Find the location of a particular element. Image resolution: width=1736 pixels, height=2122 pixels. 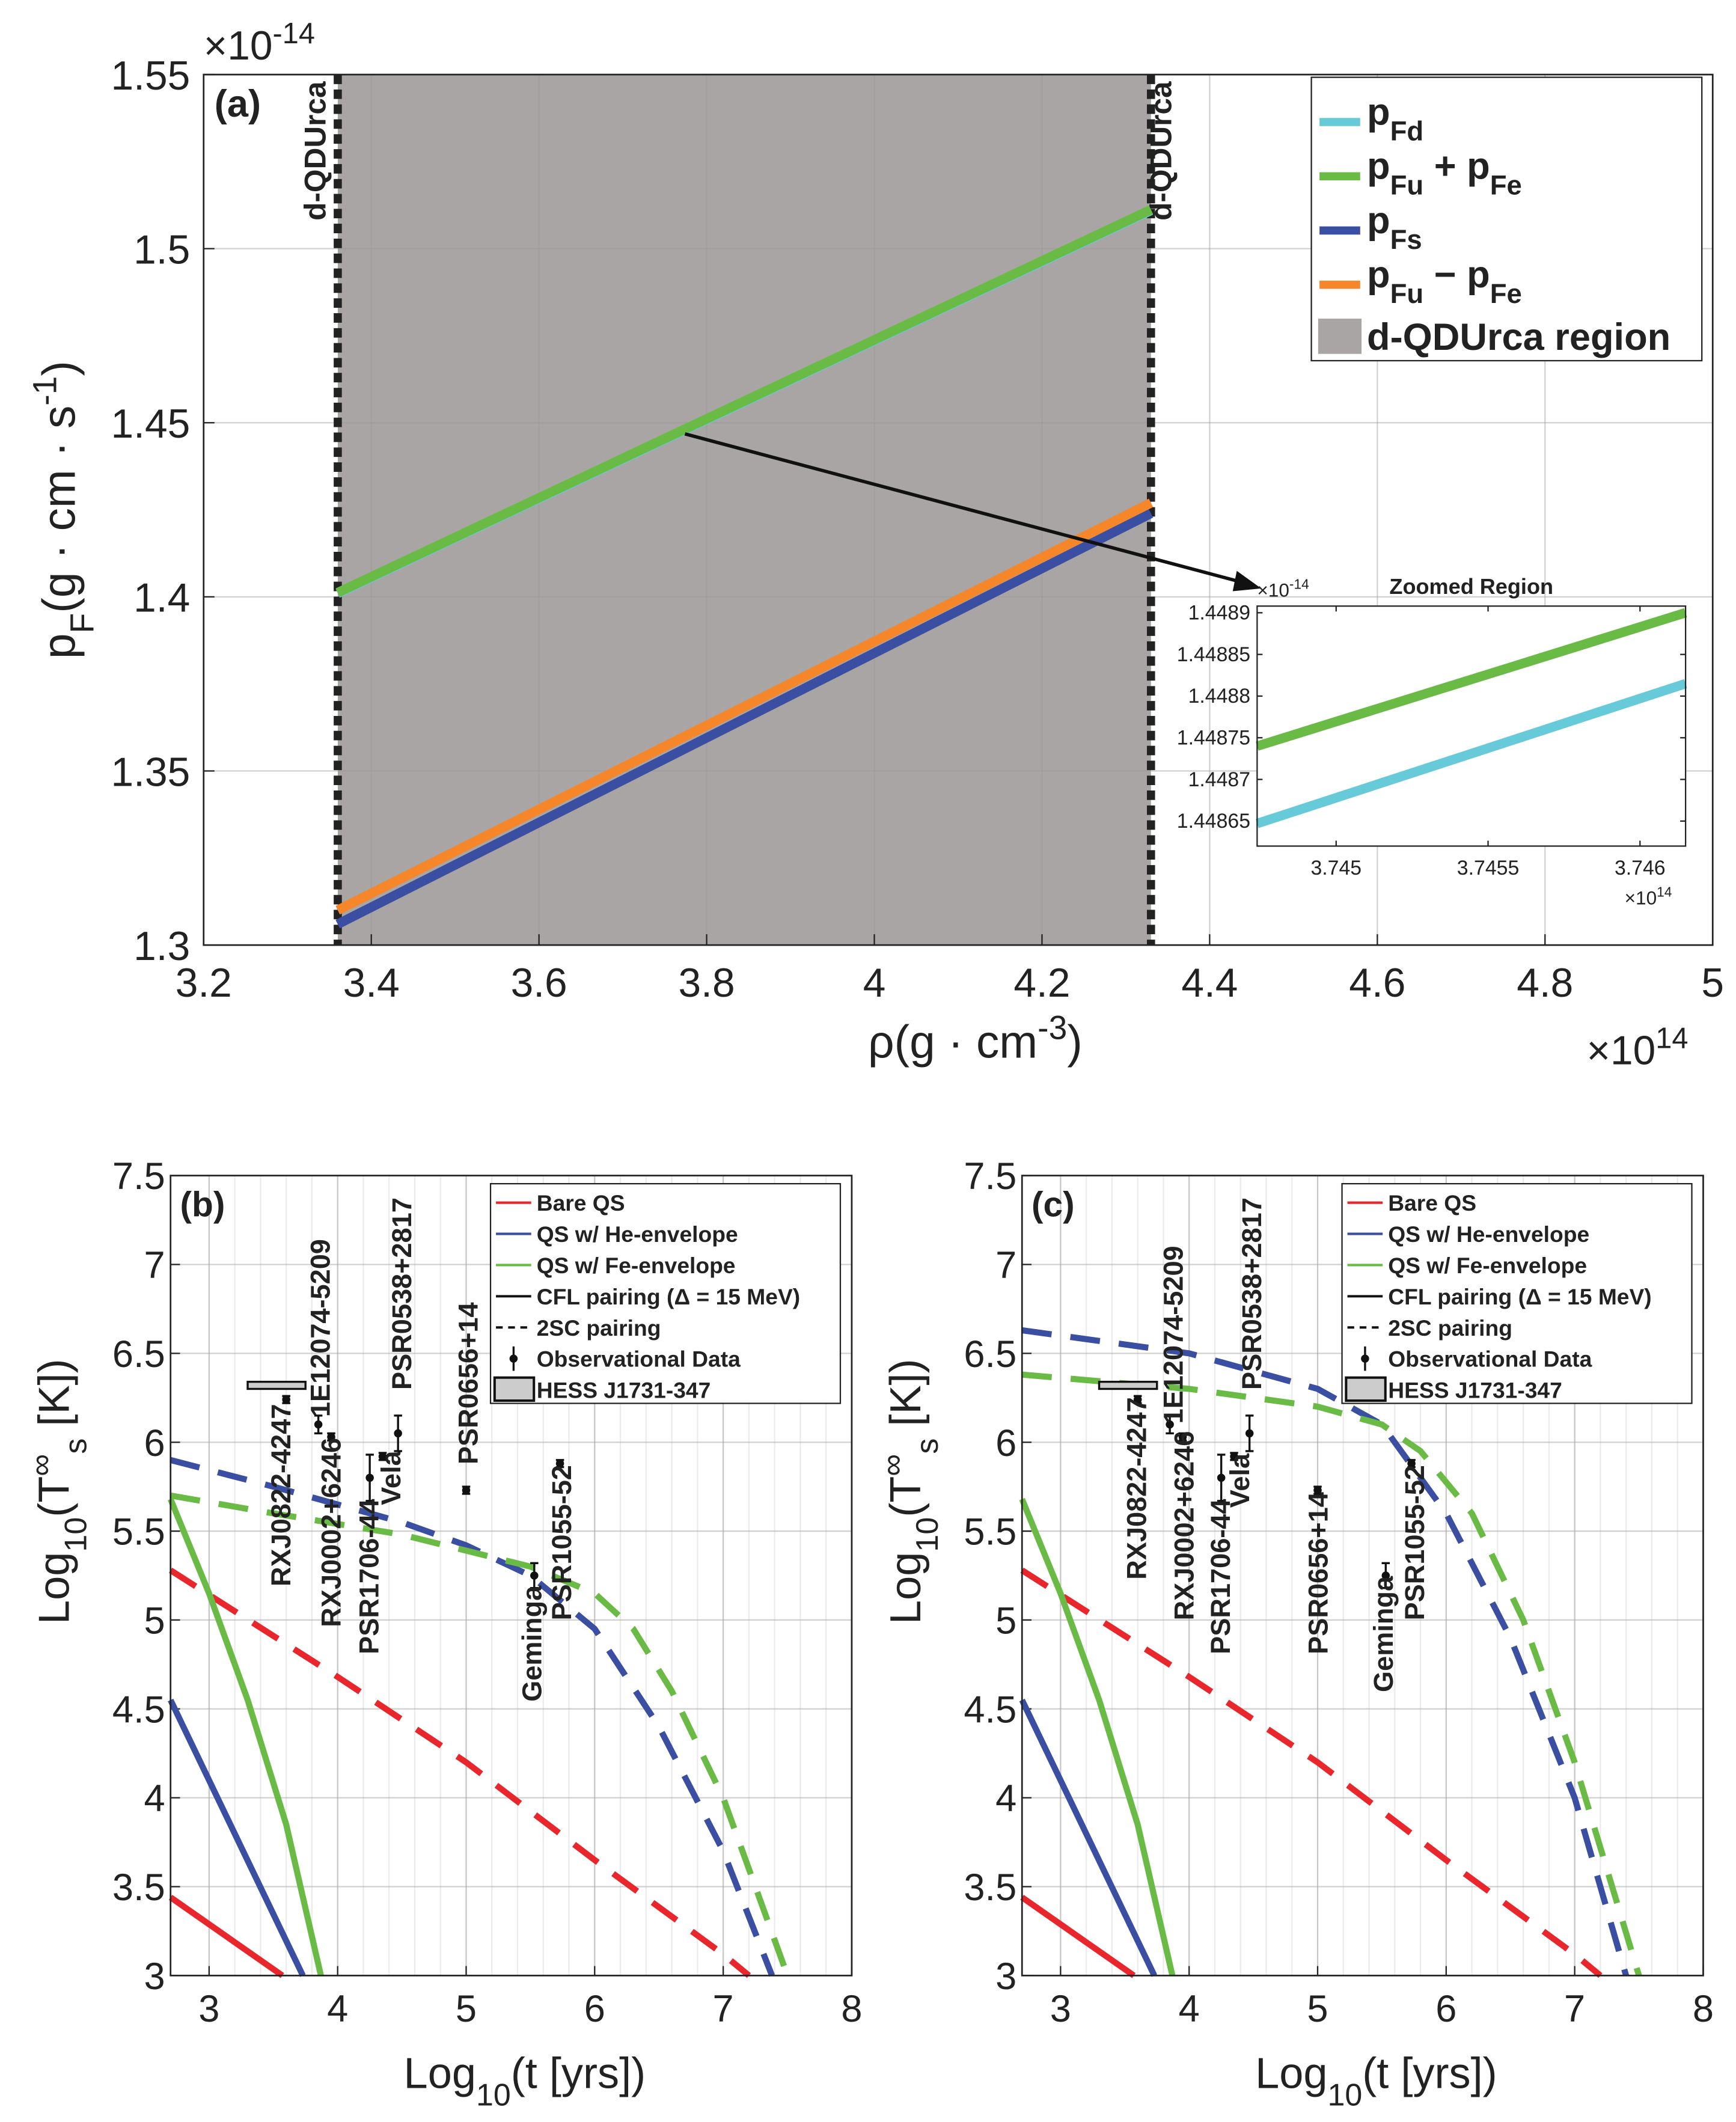

x-tick-label: 3.2 is located at coordinates (204, 983).